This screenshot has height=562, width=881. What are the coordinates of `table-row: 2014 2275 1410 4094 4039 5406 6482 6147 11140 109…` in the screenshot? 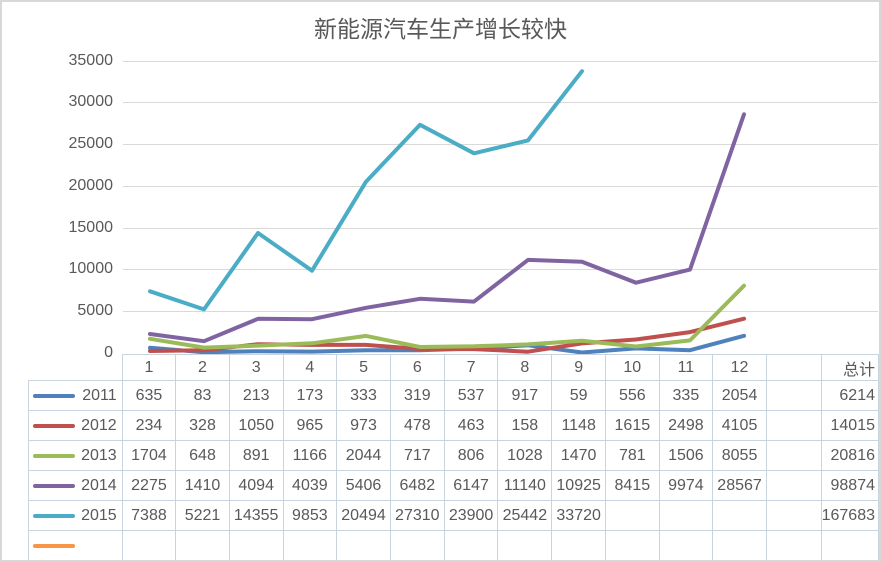 It's located at (453, 485).